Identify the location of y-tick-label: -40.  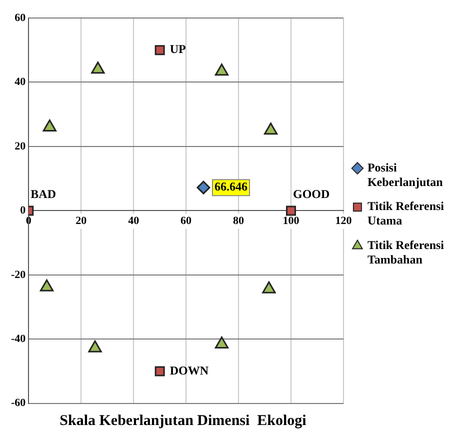
(18, 339).